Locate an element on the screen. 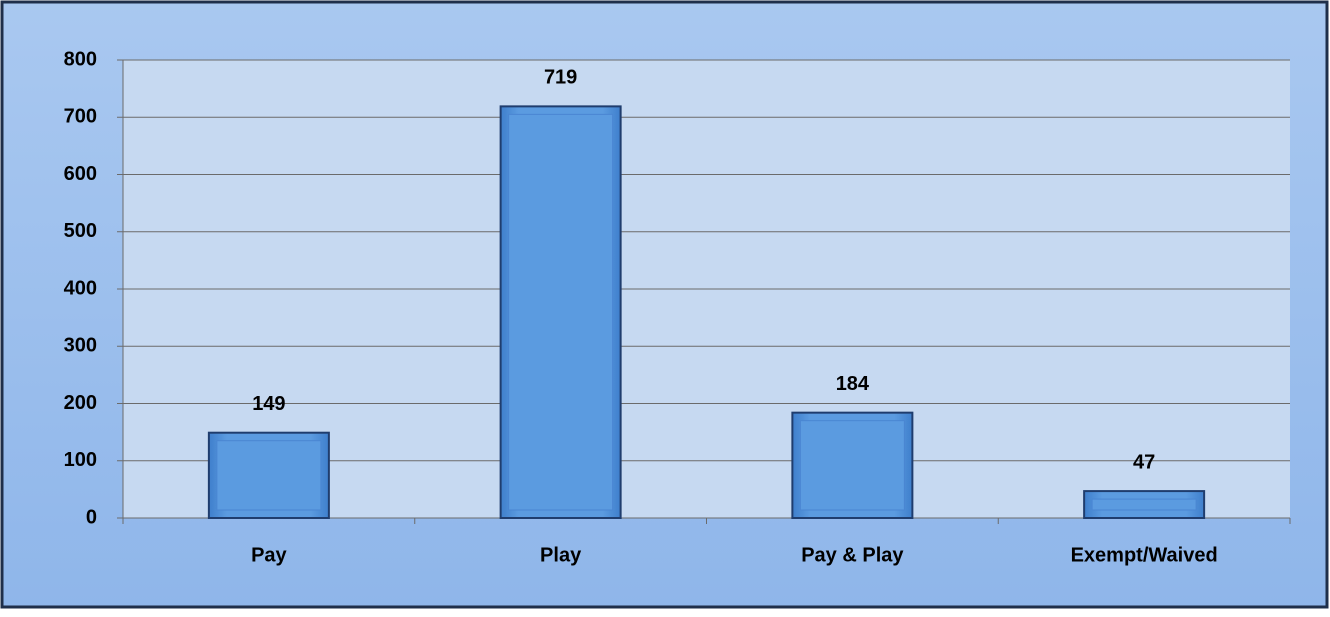 This screenshot has height=617, width=1330. y-tick-label: 500 is located at coordinates (80, 231).